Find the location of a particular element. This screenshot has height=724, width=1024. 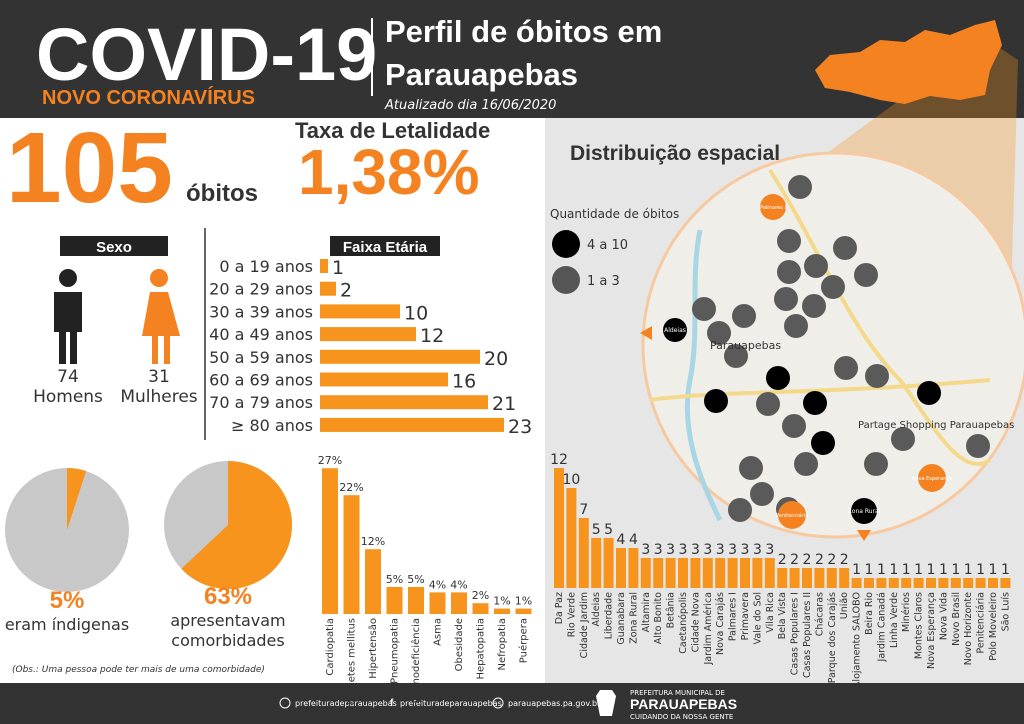

category-label: Vila Rica is located at coordinates (770, 612).